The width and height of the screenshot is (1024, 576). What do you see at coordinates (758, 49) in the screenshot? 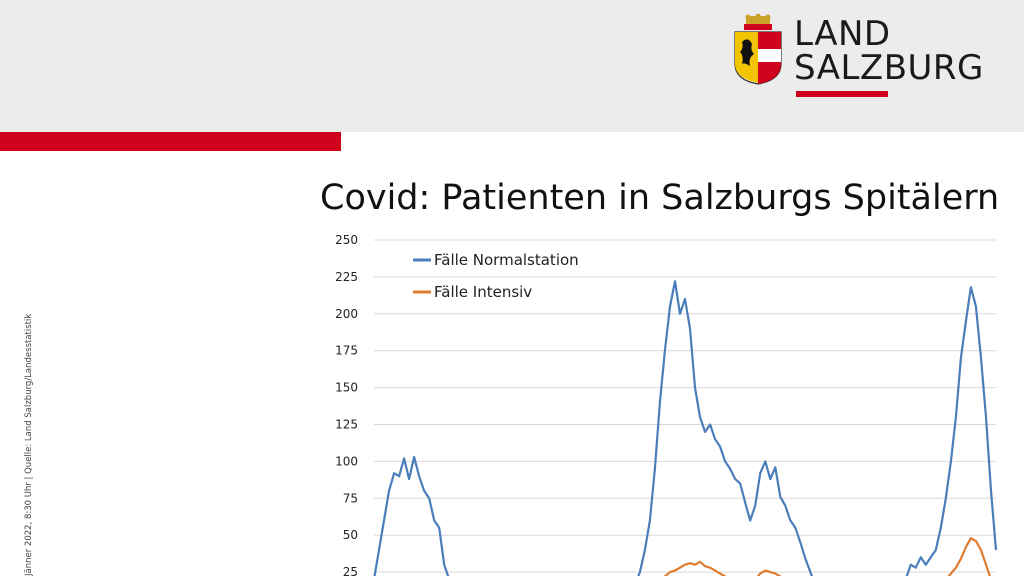
I see `coat-of-arms-icon` at bounding box center [758, 49].